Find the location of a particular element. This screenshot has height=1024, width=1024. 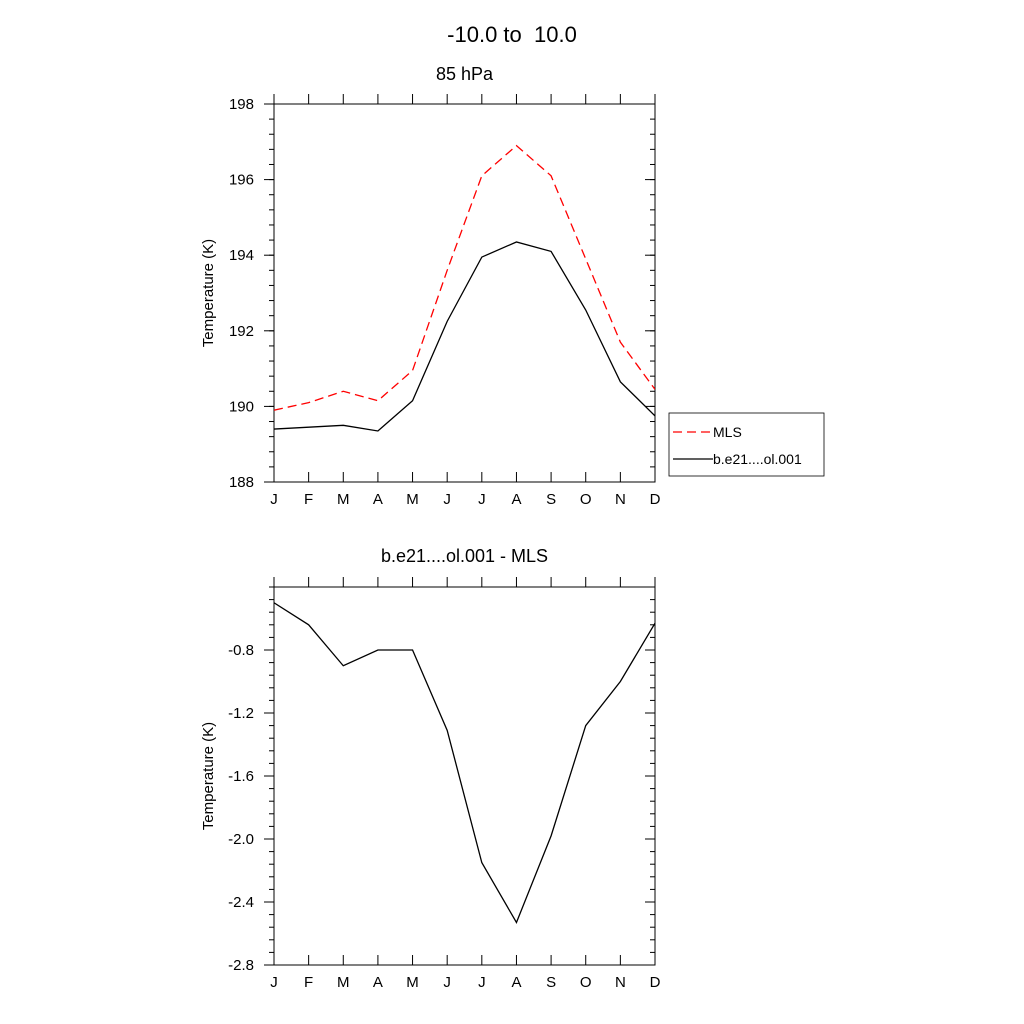

legend-label: b.e21....ol.001 is located at coordinates (757, 459).